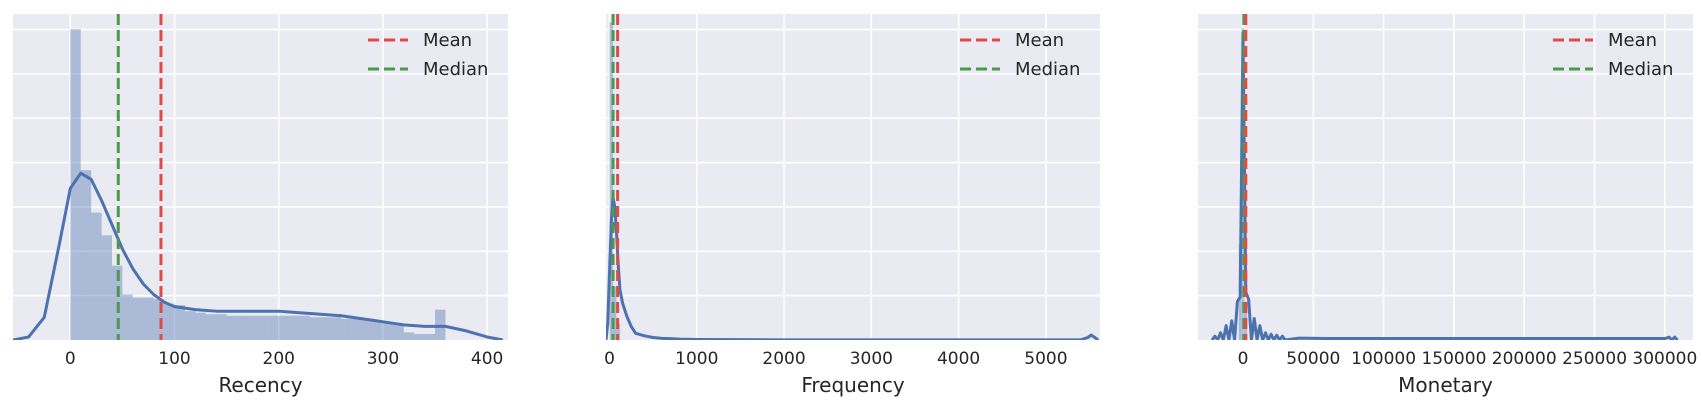 This screenshot has height=416, width=1702. Describe the element at coordinates (1445, 385) in the screenshot. I see `x-axis-label: Monetary` at that location.